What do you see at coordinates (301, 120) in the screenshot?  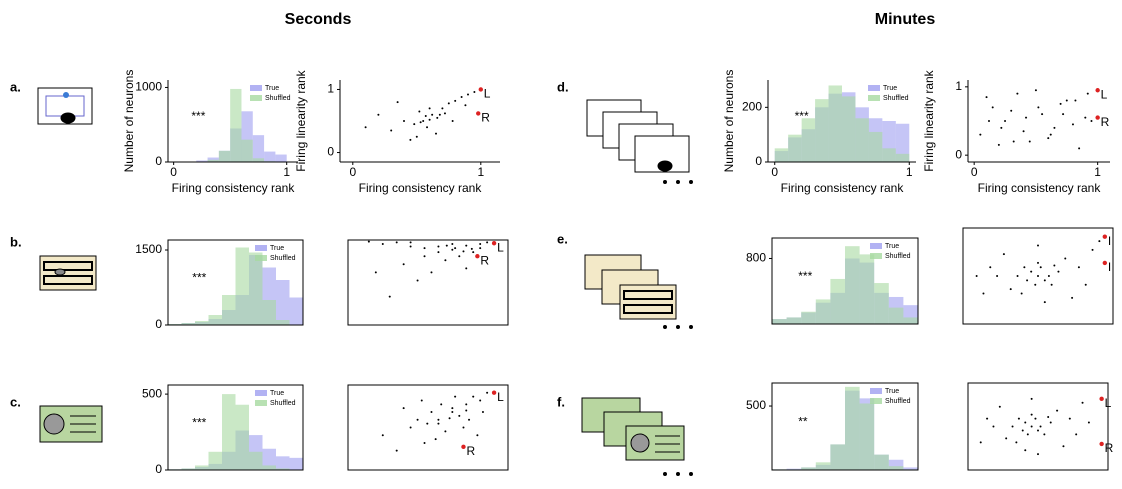 I see `y-axis-label: Firing linearity rank` at bounding box center [301, 120].